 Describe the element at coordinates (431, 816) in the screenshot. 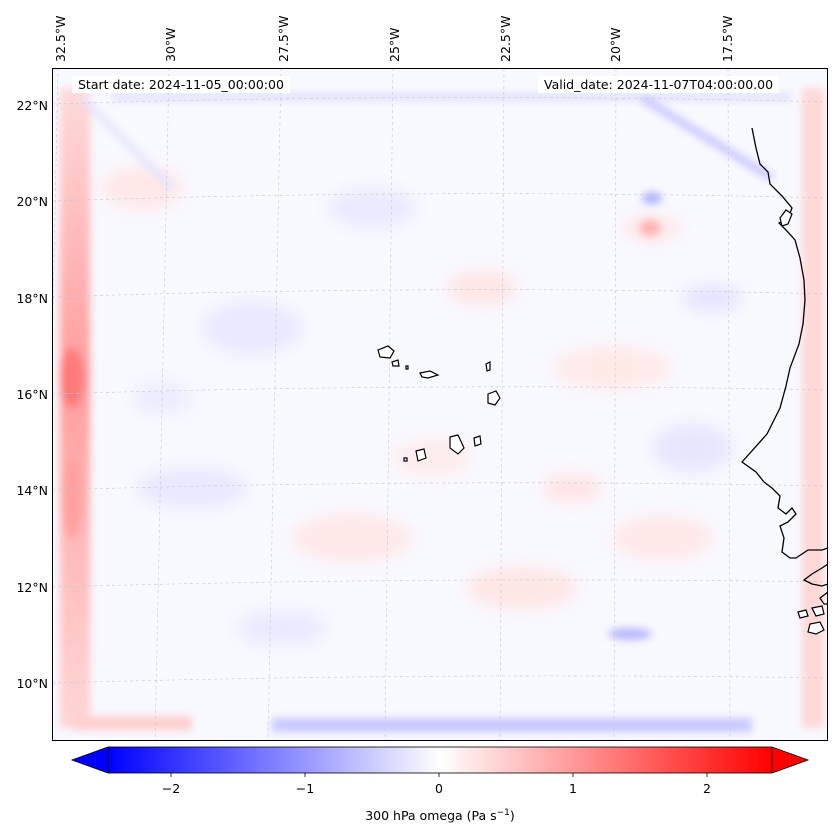

I see `colorbar-label-text: 300 hPa omega (Pa s` at that location.